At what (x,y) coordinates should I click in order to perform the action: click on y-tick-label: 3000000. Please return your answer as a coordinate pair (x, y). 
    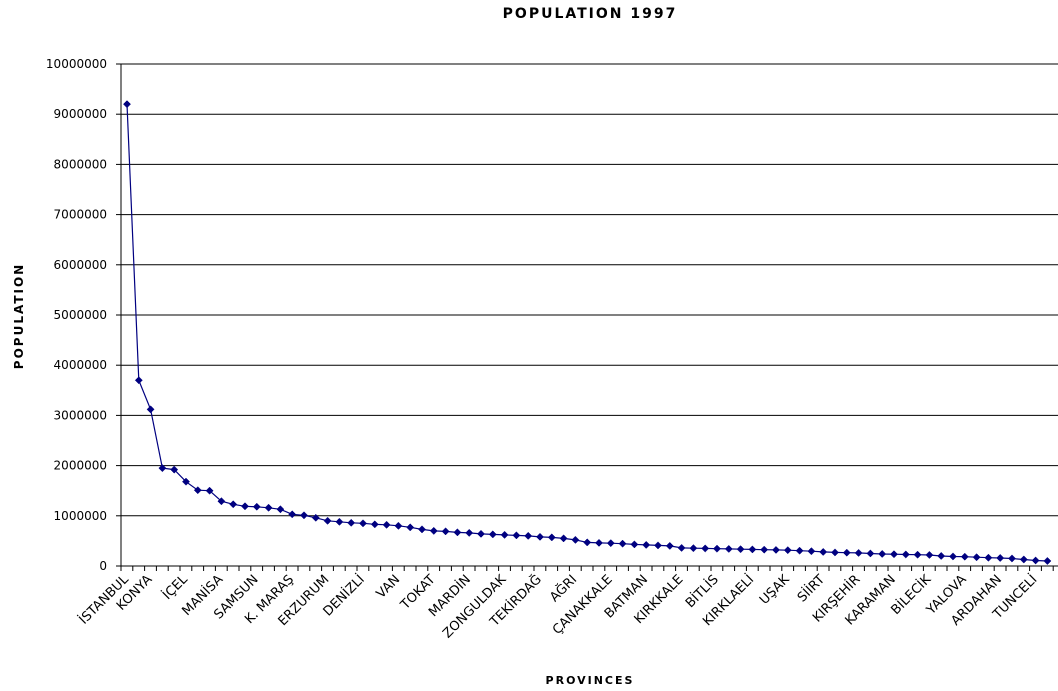
    Looking at the image, I should click on (80, 415).